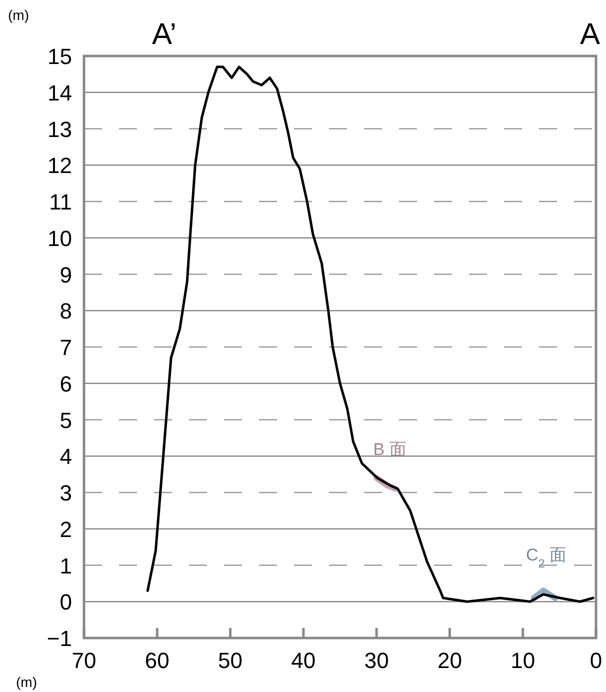 Image resolution: width=606 pixels, height=692 pixels. What do you see at coordinates (523, 660) in the screenshot?
I see `x-tick-label: 10` at bounding box center [523, 660].